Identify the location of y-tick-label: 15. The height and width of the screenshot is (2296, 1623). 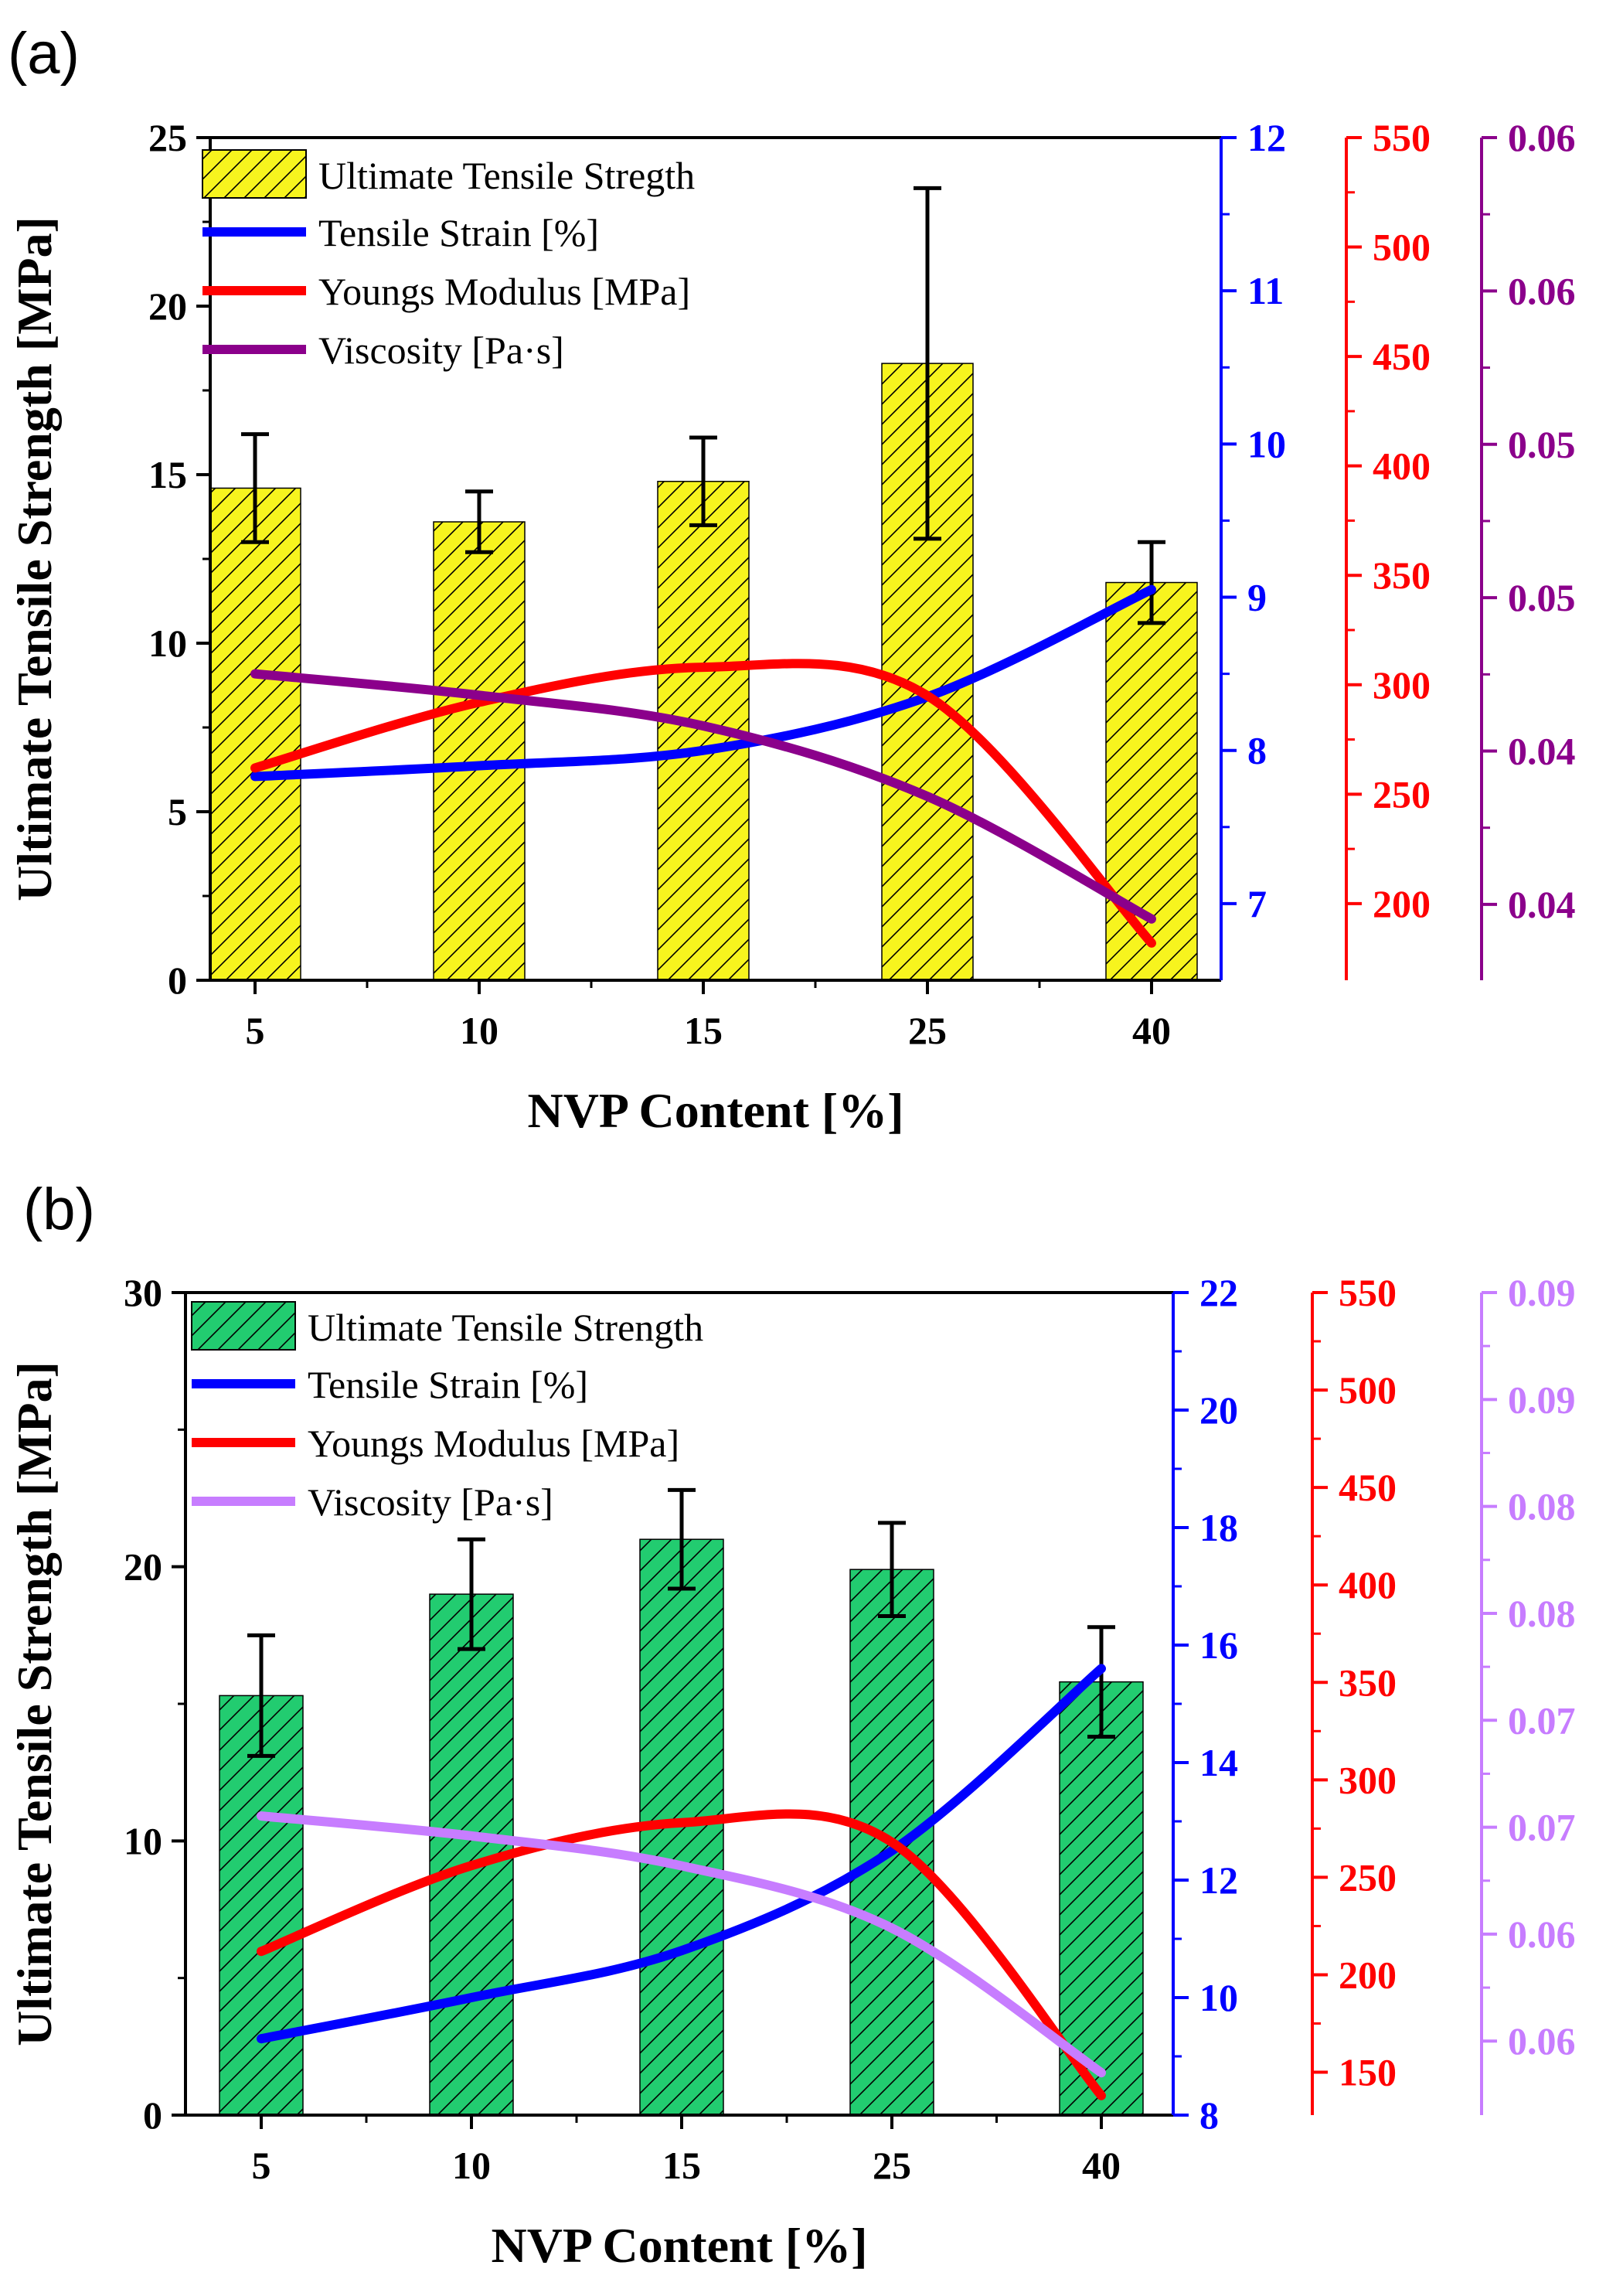
(167, 474).